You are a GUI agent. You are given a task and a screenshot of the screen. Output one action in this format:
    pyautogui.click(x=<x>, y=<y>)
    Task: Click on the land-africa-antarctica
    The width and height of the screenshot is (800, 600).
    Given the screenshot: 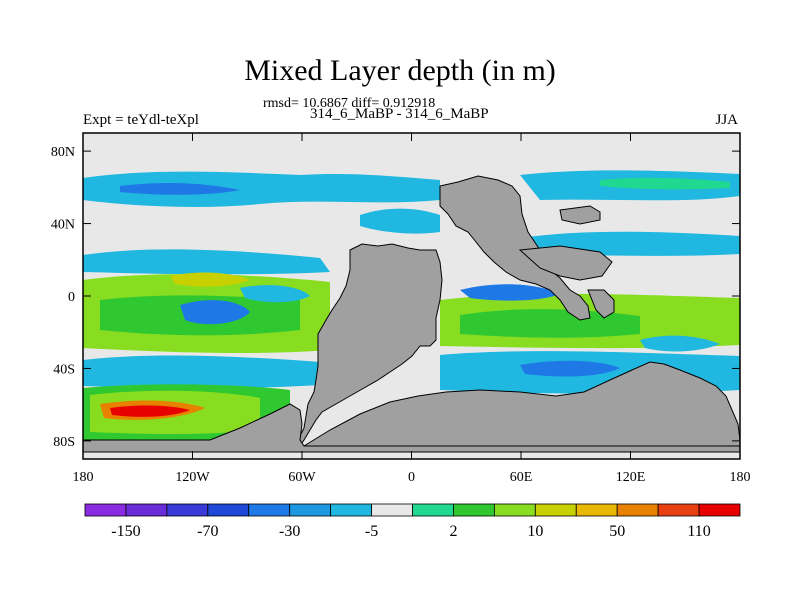 What is the action you would take?
    pyautogui.click(x=521, y=404)
    